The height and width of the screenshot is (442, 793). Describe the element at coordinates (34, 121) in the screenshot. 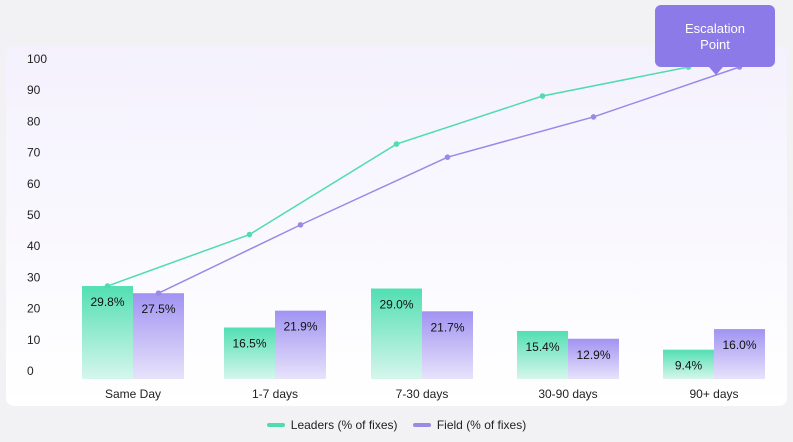

I see `y-tick-label-80: 80` at that location.